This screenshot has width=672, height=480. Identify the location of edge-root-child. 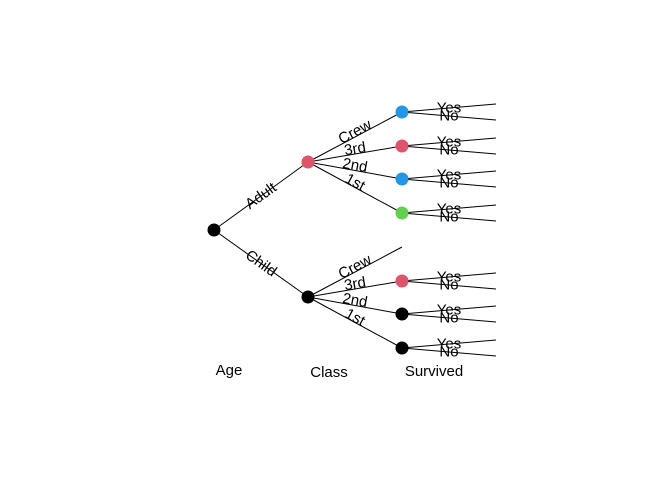
(261, 263).